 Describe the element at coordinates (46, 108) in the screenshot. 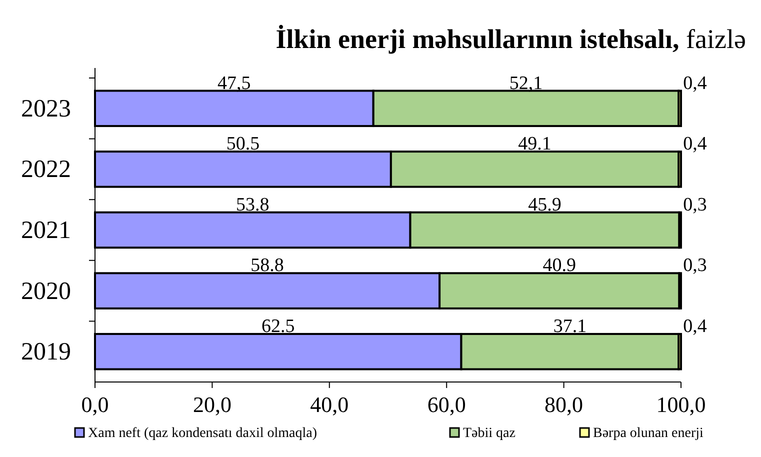

I see `y-tick-label: 2023` at that location.